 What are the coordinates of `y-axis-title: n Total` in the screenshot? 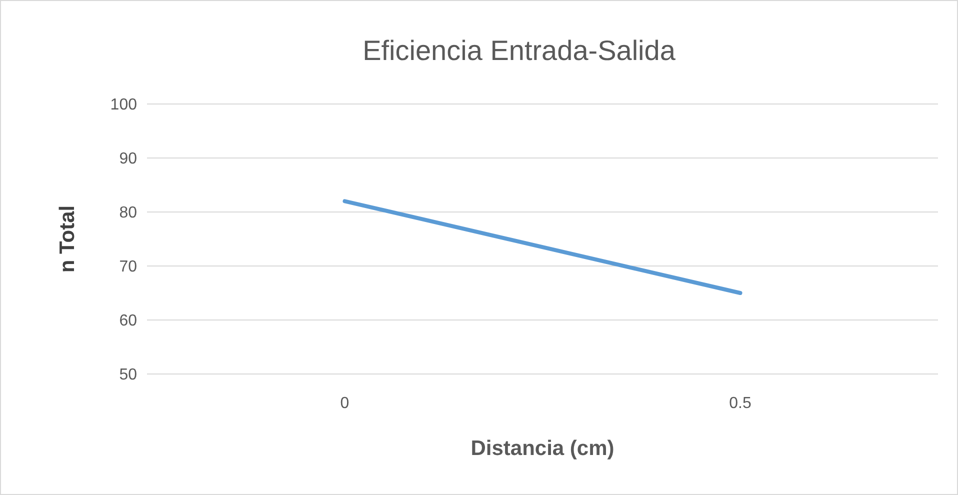 It's located at (67, 239).